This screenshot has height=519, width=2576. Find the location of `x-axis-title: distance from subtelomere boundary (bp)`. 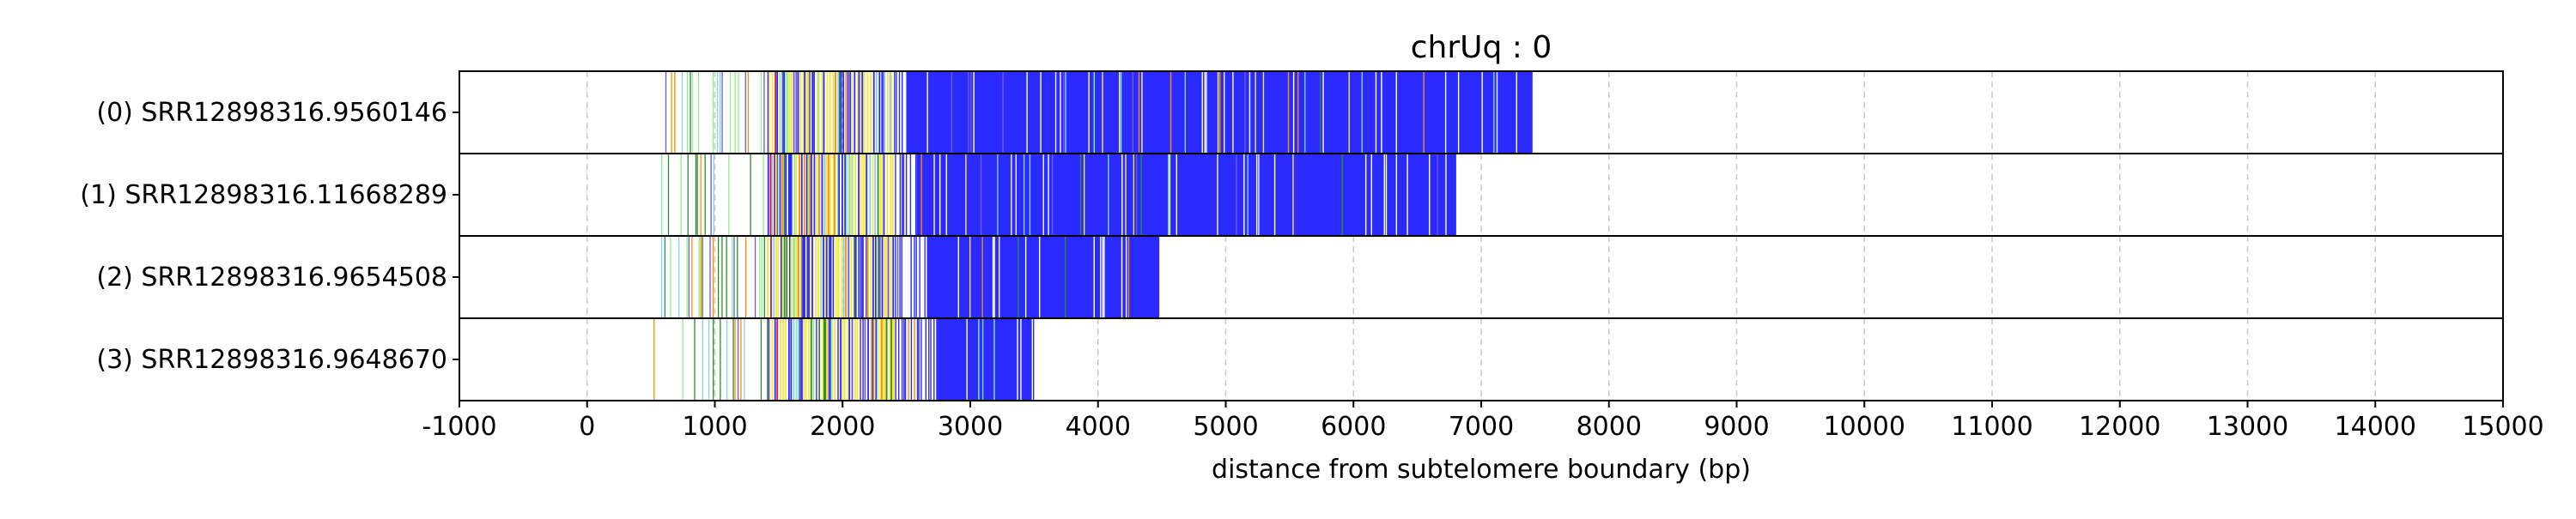

x-axis-title: distance from subtelomere boundary (bp) is located at coordinates (1481, 470).